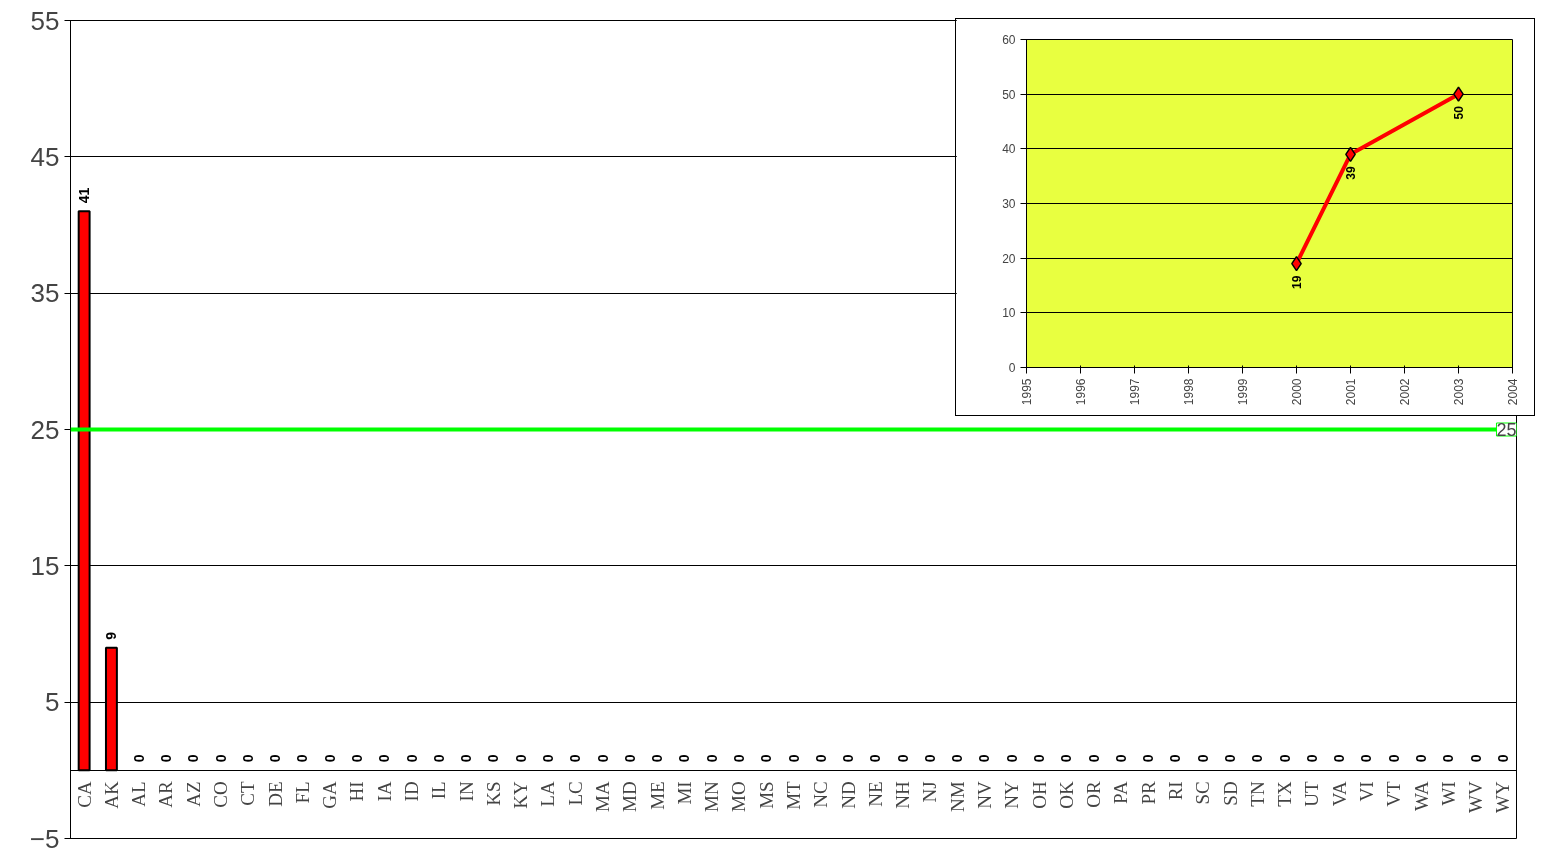 Image resolution: width=1556 pixels, height=862 pixels. What do you see at coordinates (493, 793) in the screenshot?
I see `x-tick-label: KS` at bounding box center [493, 793].